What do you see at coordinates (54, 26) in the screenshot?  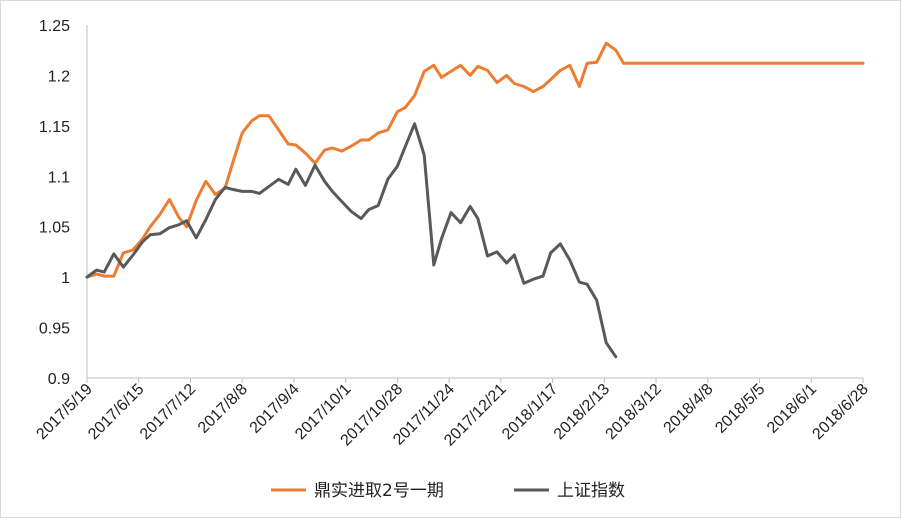 I see `y-tick-label: 1.25` at bounding box center [54, 26].